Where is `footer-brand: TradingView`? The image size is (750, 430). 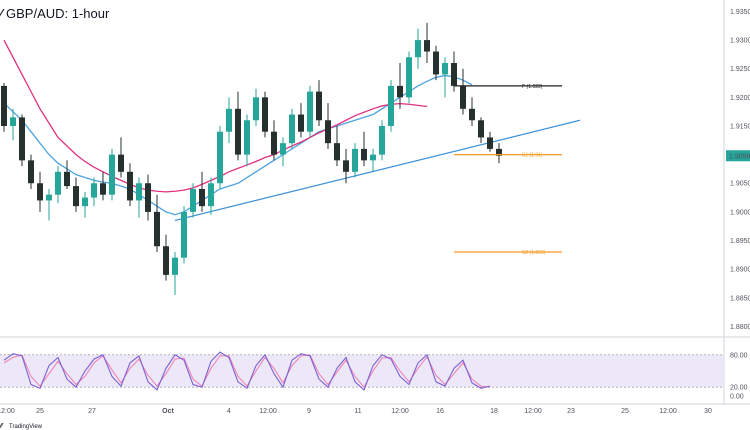 footer-brand: TradingView is located at coordinates (26, 427).